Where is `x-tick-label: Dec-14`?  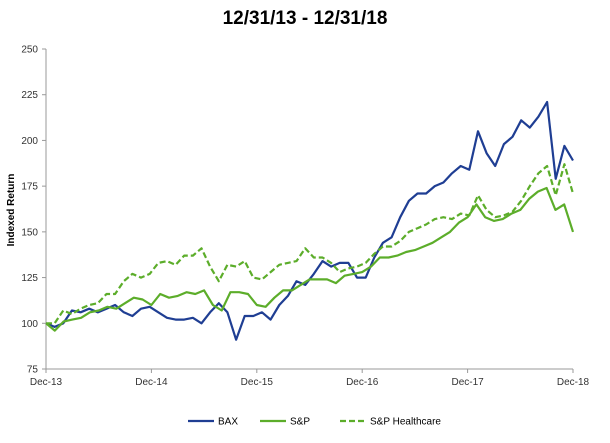 x-tick-label: Dec-14 is located at coordinates (151, 382).